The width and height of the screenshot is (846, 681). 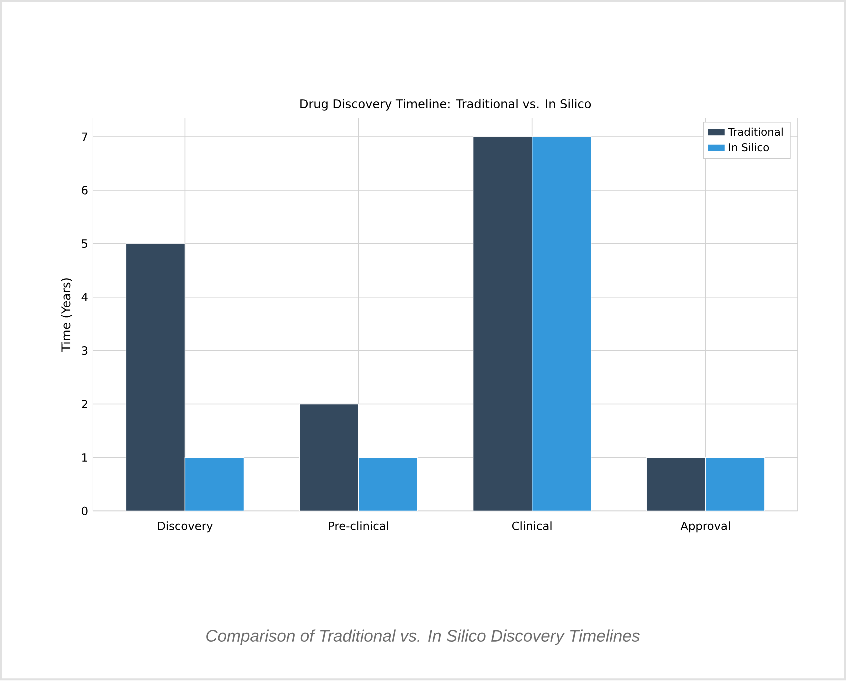 What do you see at coordinates (85, 458) in the screenshot?
I see `y-tick-label: 1` at bounding box center [85, 458].